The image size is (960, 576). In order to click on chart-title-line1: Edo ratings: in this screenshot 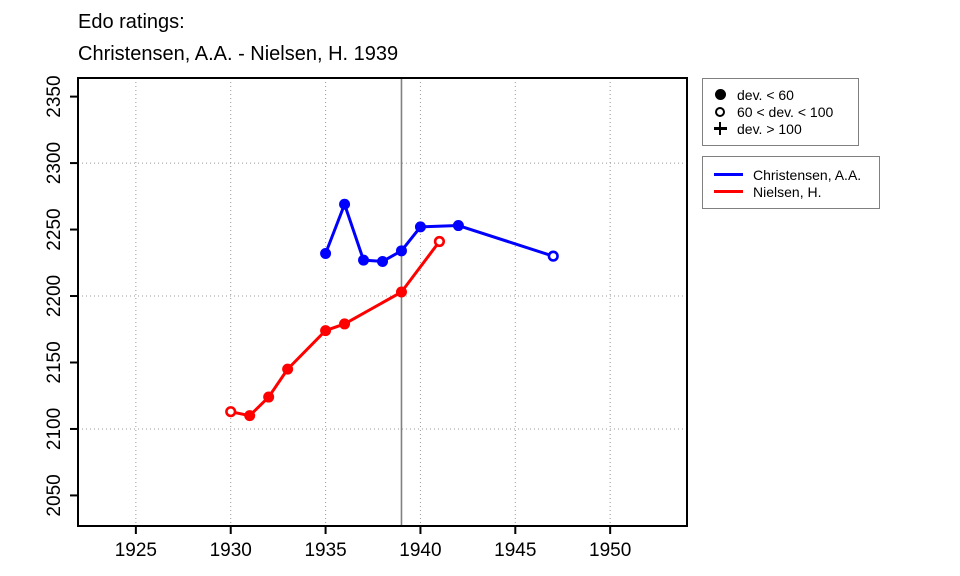, I will do `click(131, 22)`.